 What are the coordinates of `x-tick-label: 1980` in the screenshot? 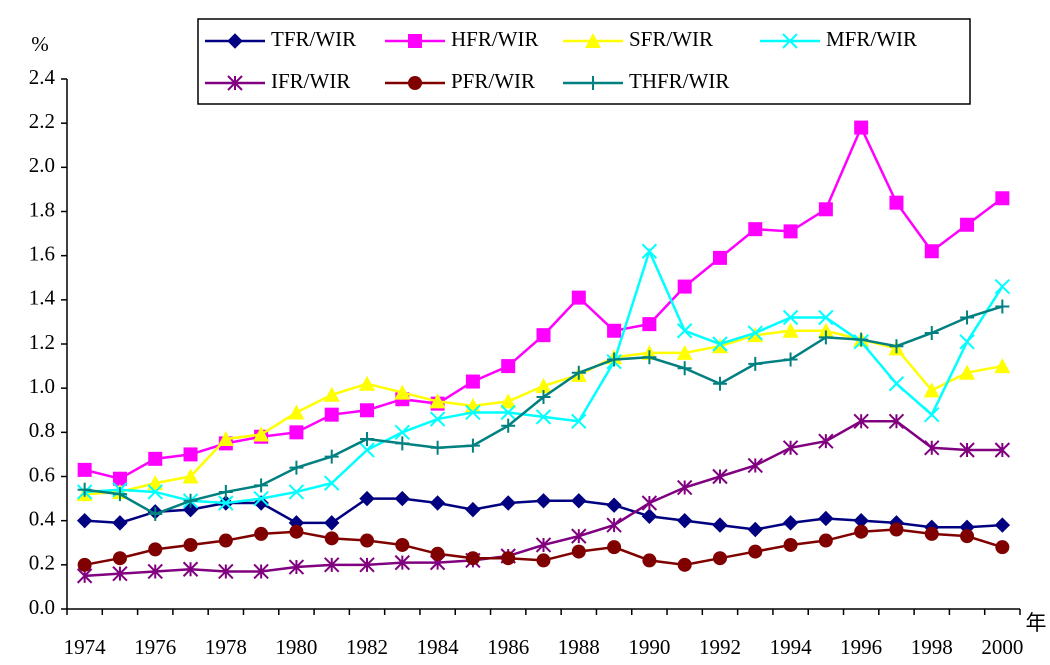 It's located at (296, 647).